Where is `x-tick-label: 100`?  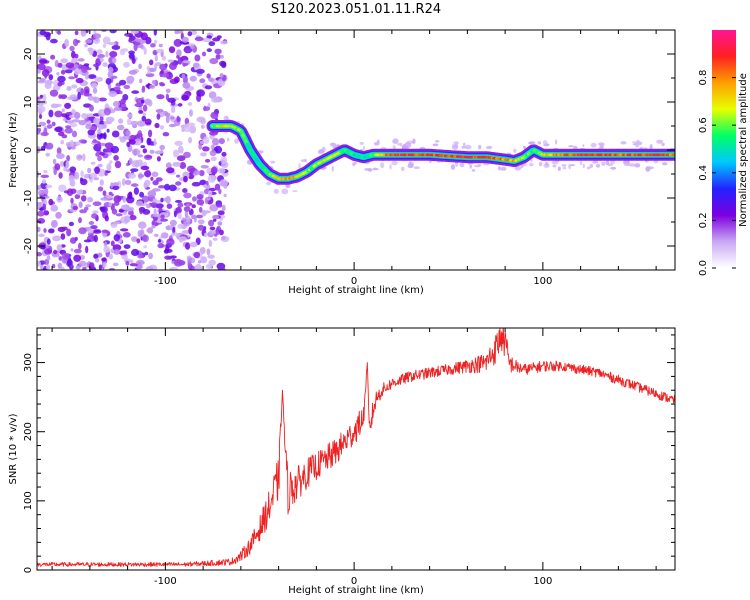
x-tick-label: 100 is located at coordinates (542, 581).